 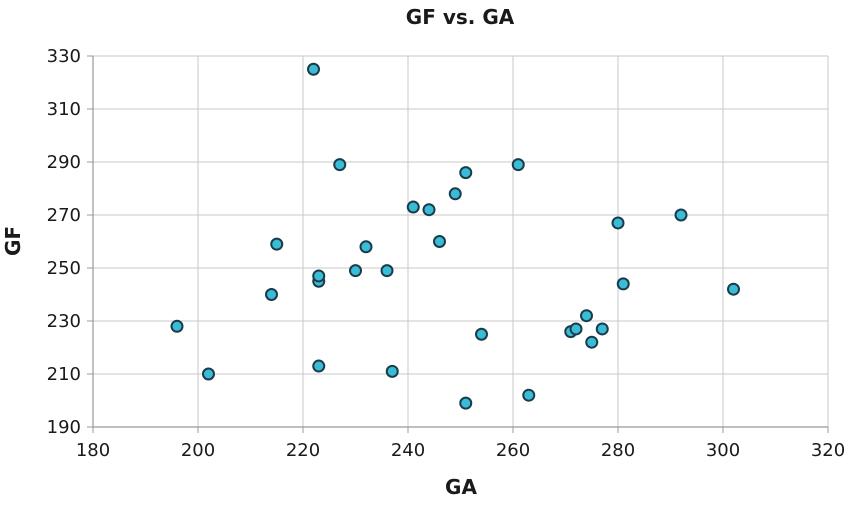 I want to click on y-tick-label-2: 230, so click(x=64, y=321).